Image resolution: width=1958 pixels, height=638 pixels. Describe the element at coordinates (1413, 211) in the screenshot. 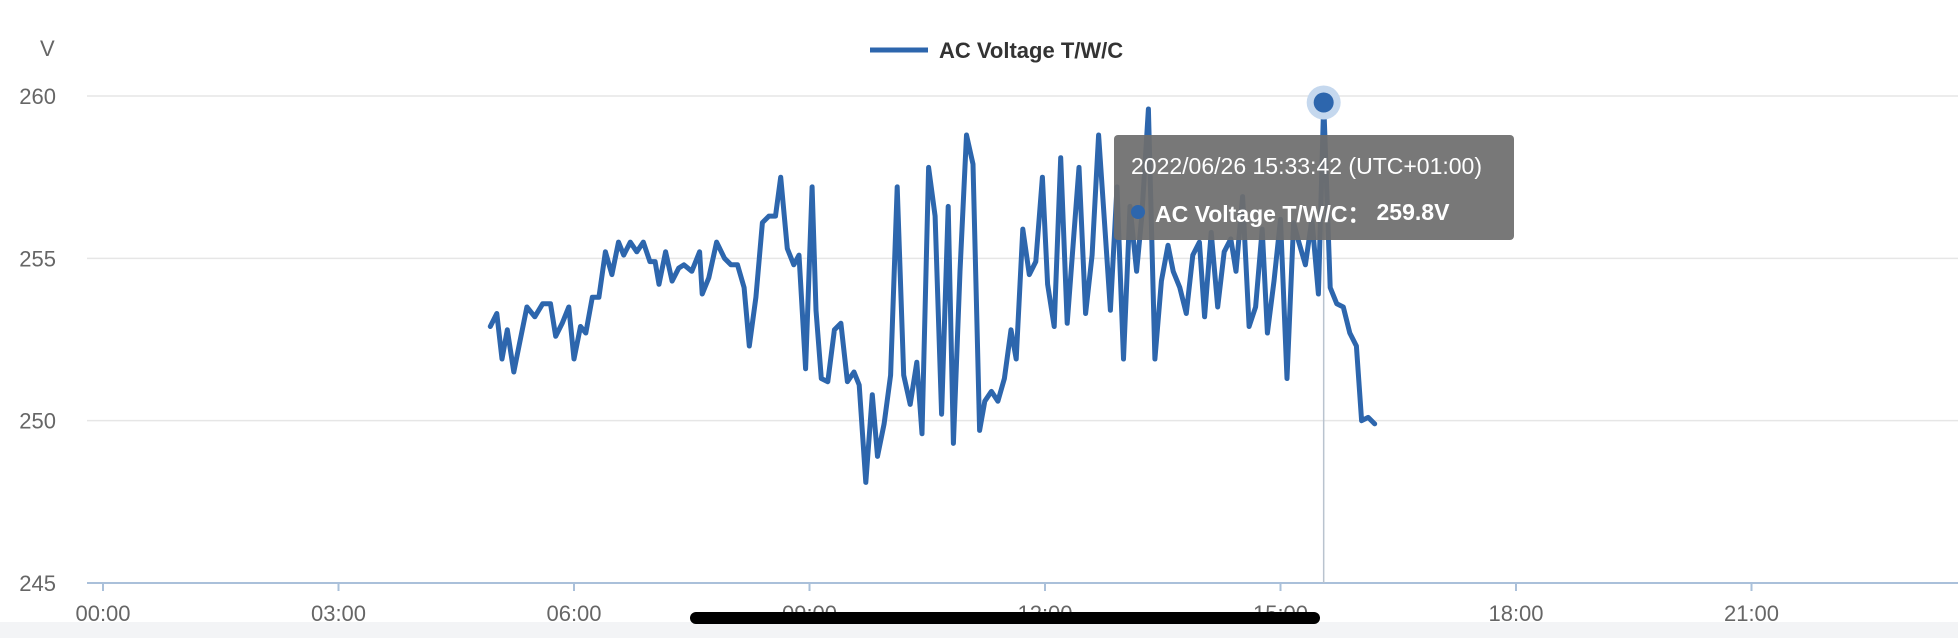

I see `tooltip-value: 259.8V` at that location.